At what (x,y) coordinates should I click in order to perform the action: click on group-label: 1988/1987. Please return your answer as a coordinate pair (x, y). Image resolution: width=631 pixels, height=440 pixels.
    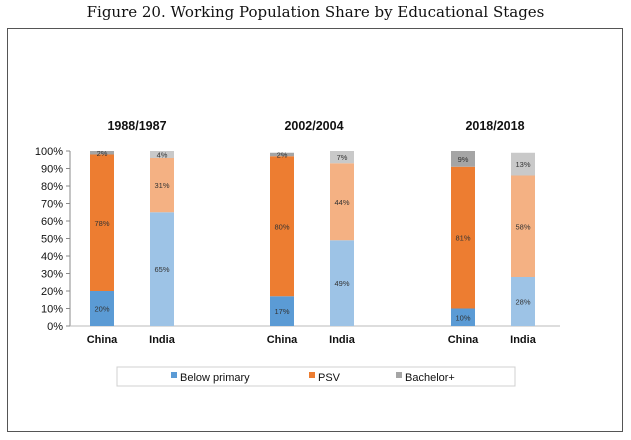
    Looking at the image, I should click on (136, 126).